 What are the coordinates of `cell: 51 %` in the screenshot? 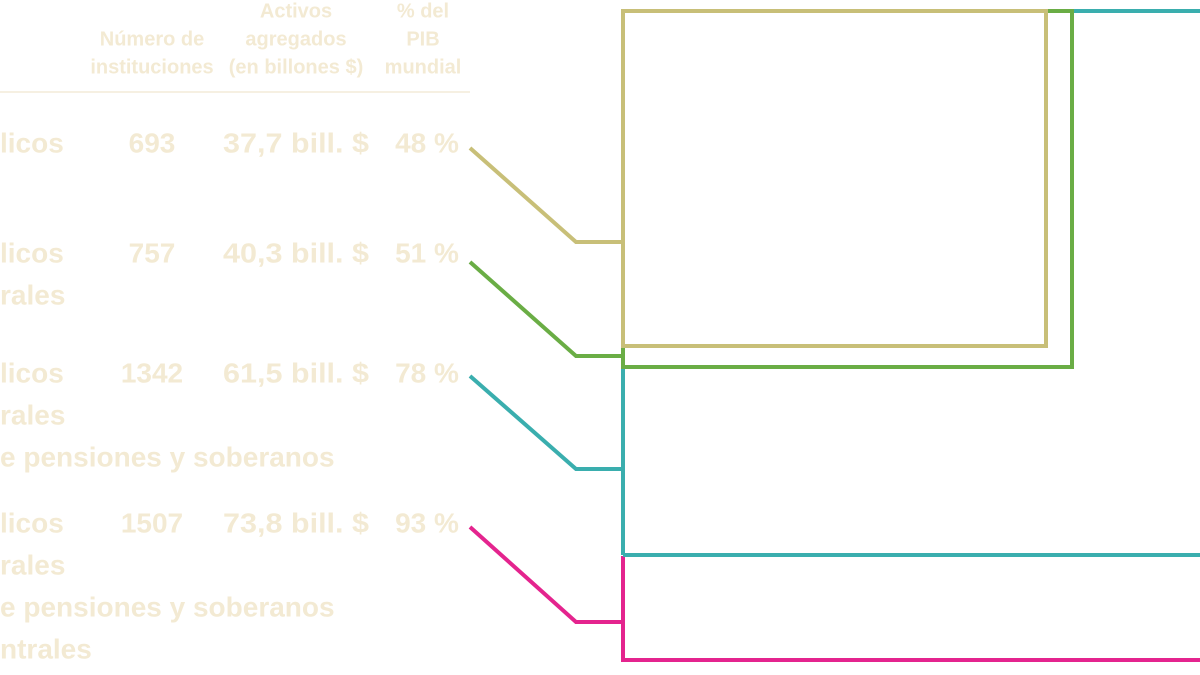 It's located at (427, 252).